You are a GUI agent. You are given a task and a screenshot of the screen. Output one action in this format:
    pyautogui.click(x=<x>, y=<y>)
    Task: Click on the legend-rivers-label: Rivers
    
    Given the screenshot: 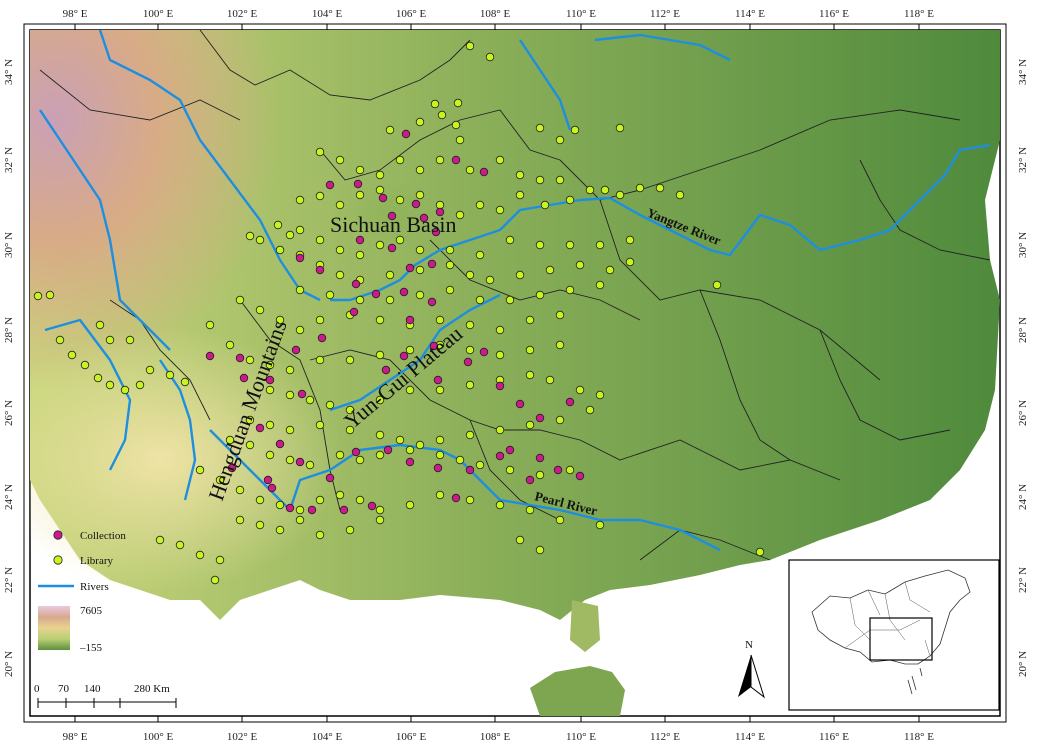 What is the action you would take?
    pyautogui.click(x=94, y=587)
    